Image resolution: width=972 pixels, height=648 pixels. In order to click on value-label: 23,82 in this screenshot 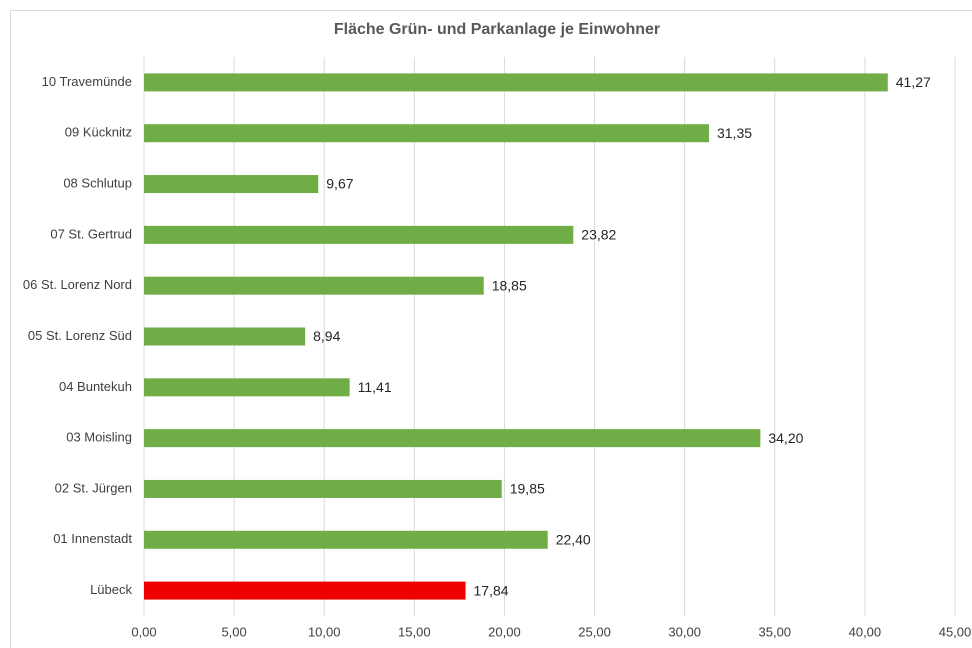, I will do `click(598, 235)`.